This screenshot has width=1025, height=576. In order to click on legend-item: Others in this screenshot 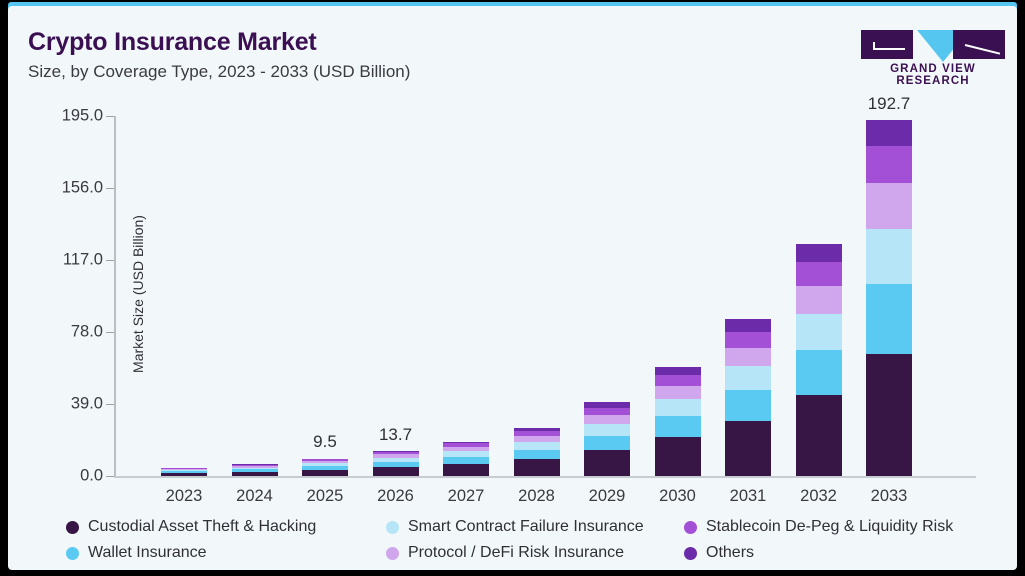, I will do `click(719, 553)`.